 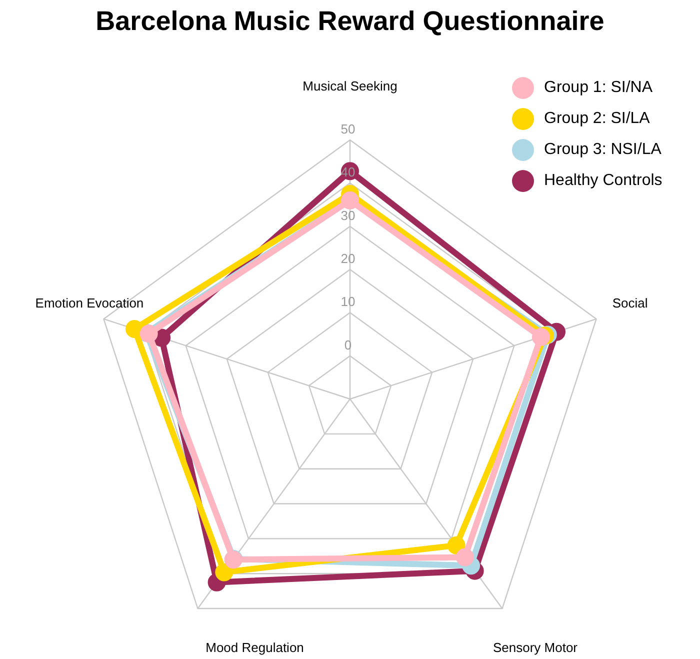 I want to click on chart-title: Barcelona Music Reward Questionnaire, so click(x=350, y=21).